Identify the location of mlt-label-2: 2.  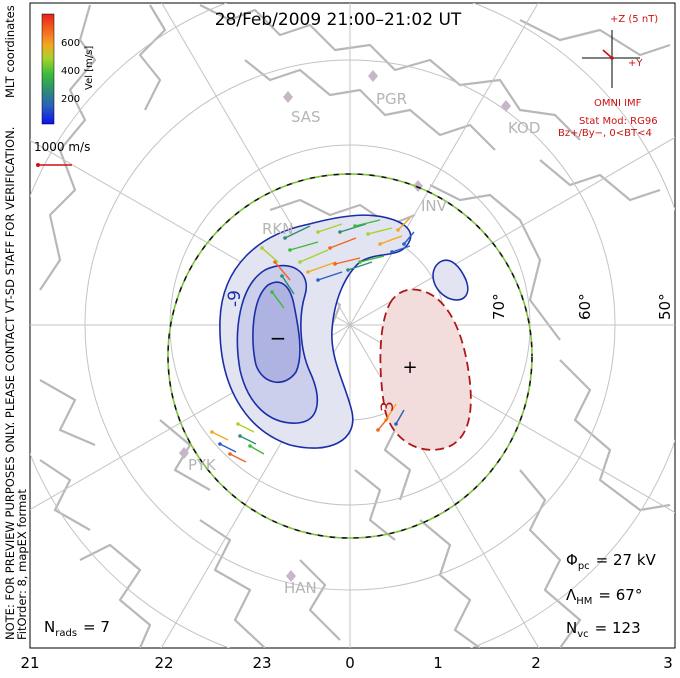
(536, 663).